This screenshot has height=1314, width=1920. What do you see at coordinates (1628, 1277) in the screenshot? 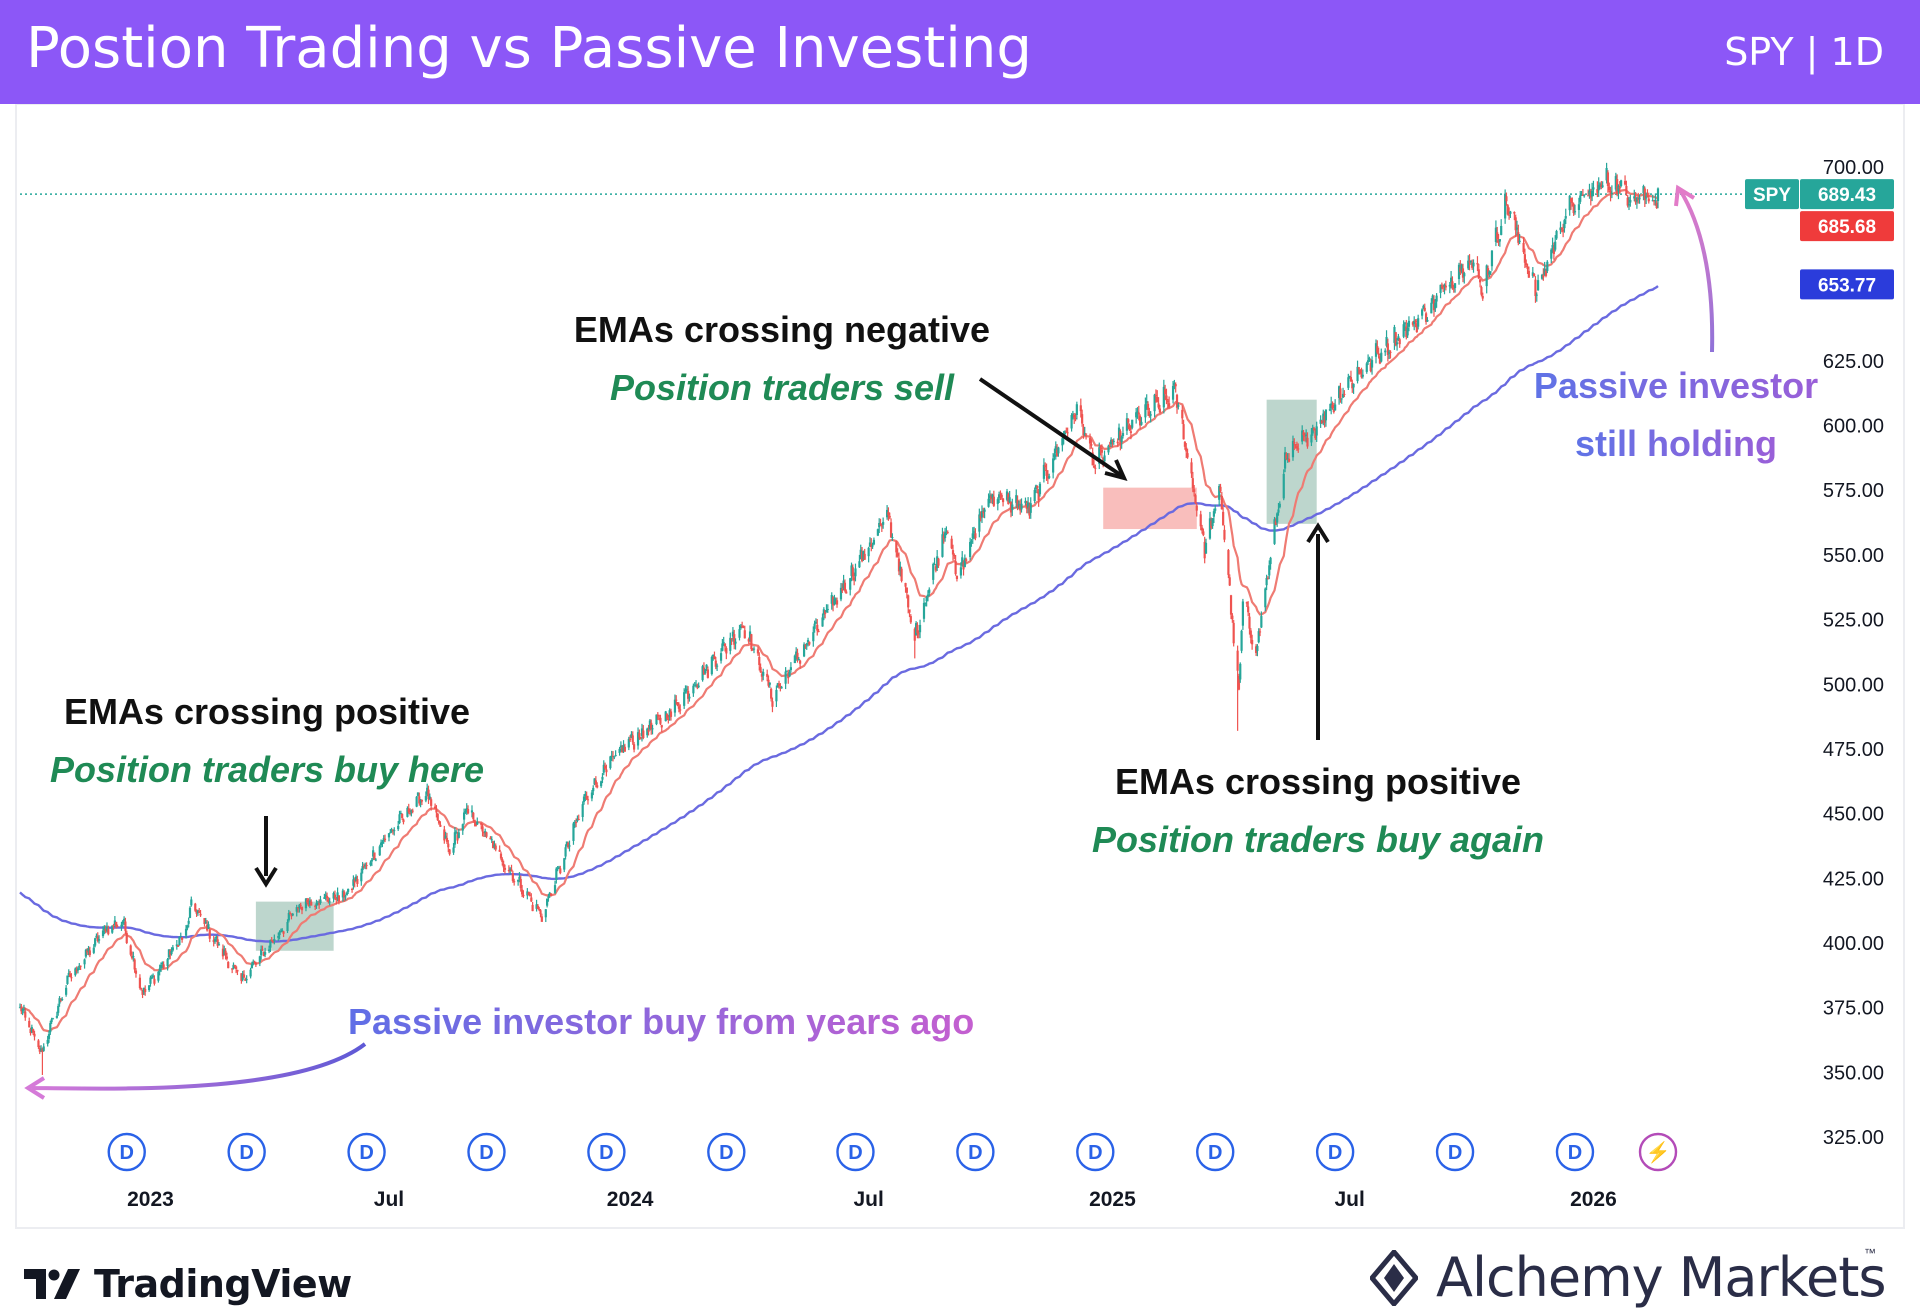
I see `alchemy-markets-logo: Alchemy Markets` at bounding box center [1628, 1277].